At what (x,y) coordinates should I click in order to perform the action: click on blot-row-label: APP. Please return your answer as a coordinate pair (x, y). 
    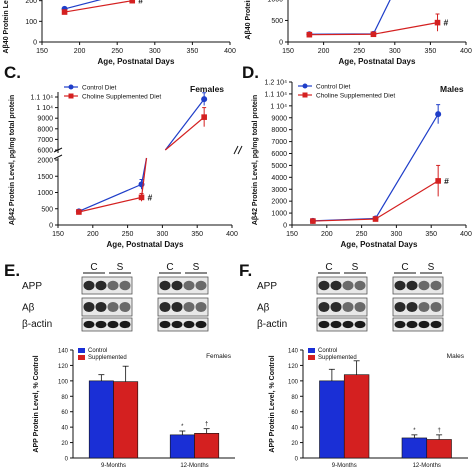
    Looking at the image, I should click on (32, 286).